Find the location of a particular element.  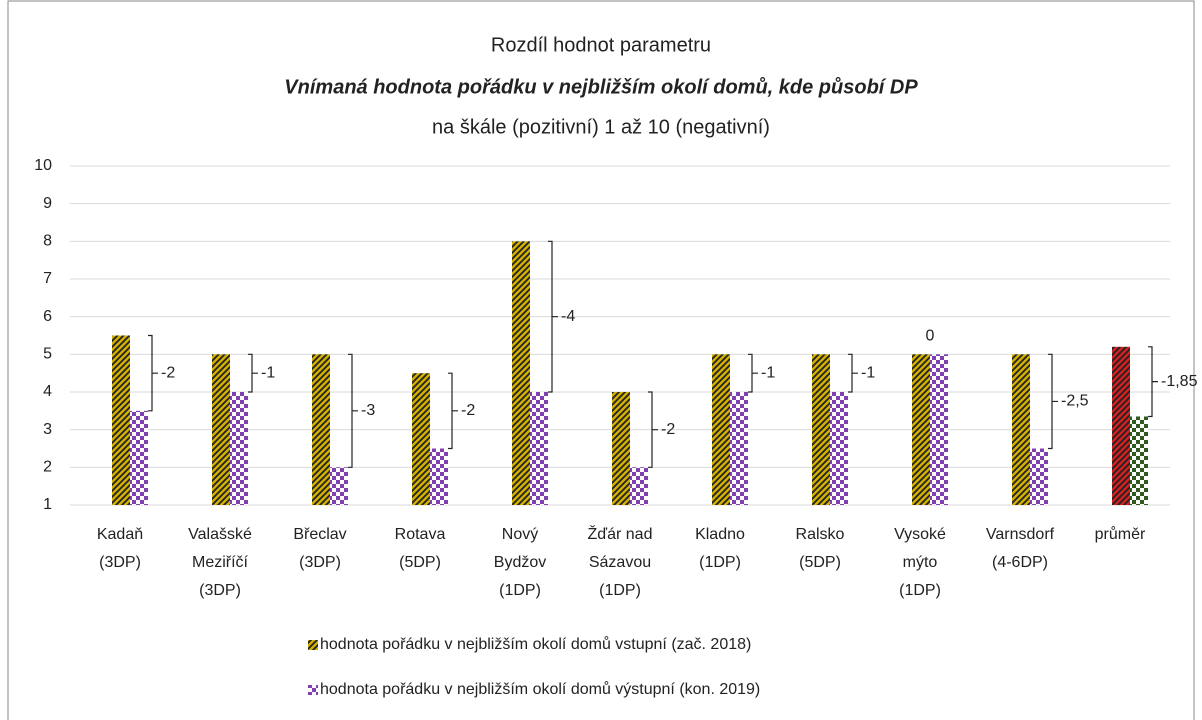

y-tick-label: 3 is located at coordinates (47, 429).